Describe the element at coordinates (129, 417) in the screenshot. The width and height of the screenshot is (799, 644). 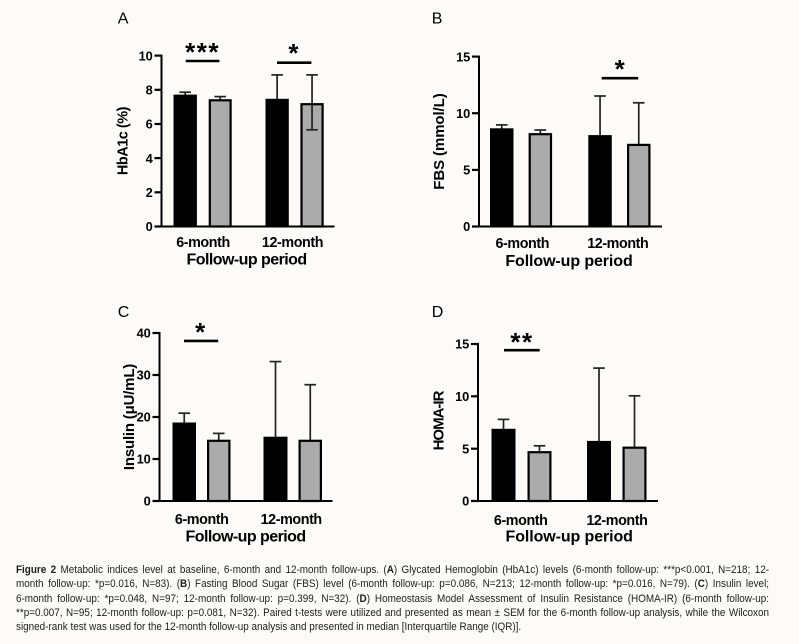
I see `svg-text: Insulin (μU/mL)` at that location.